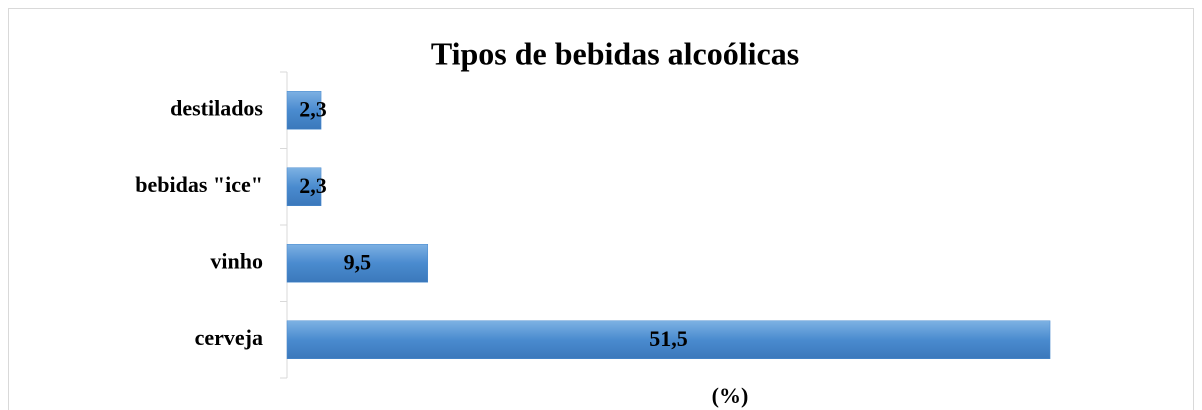  I want to click on y-tick-label: bebidas "ice", so click(199, 184).